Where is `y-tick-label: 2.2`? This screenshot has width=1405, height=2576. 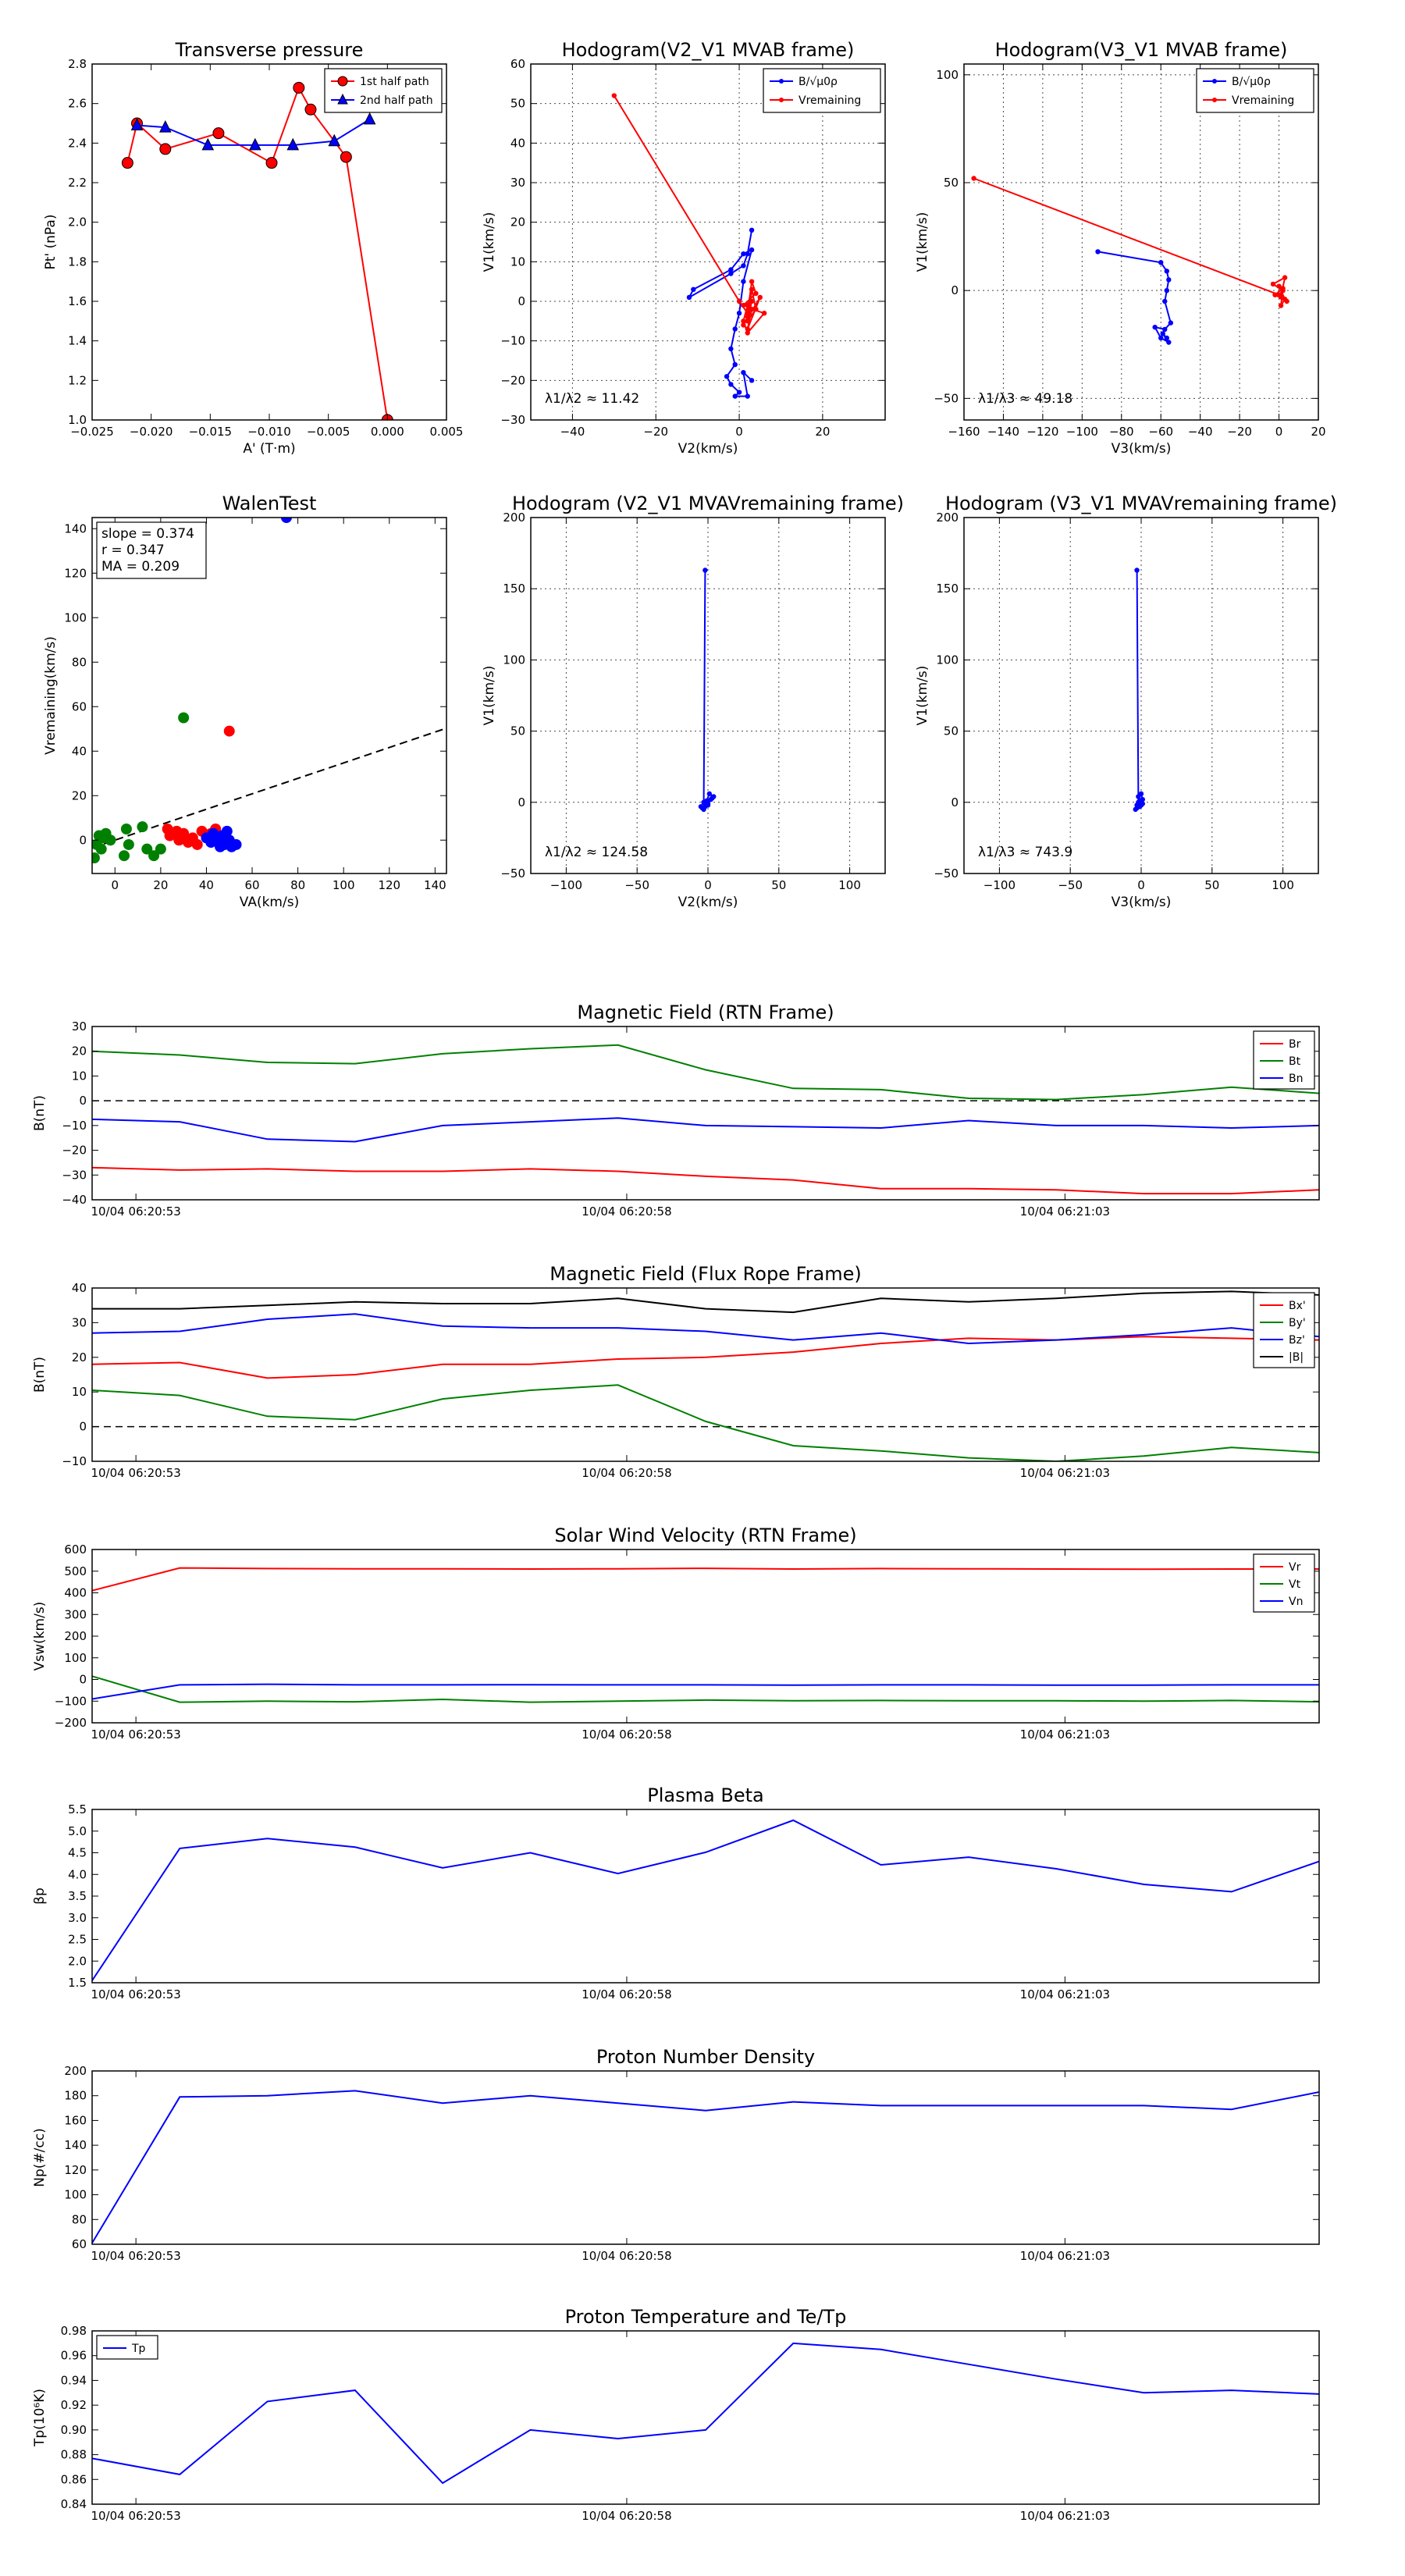
y-tick-label: 2.2 is located at coordinates (77, 183).